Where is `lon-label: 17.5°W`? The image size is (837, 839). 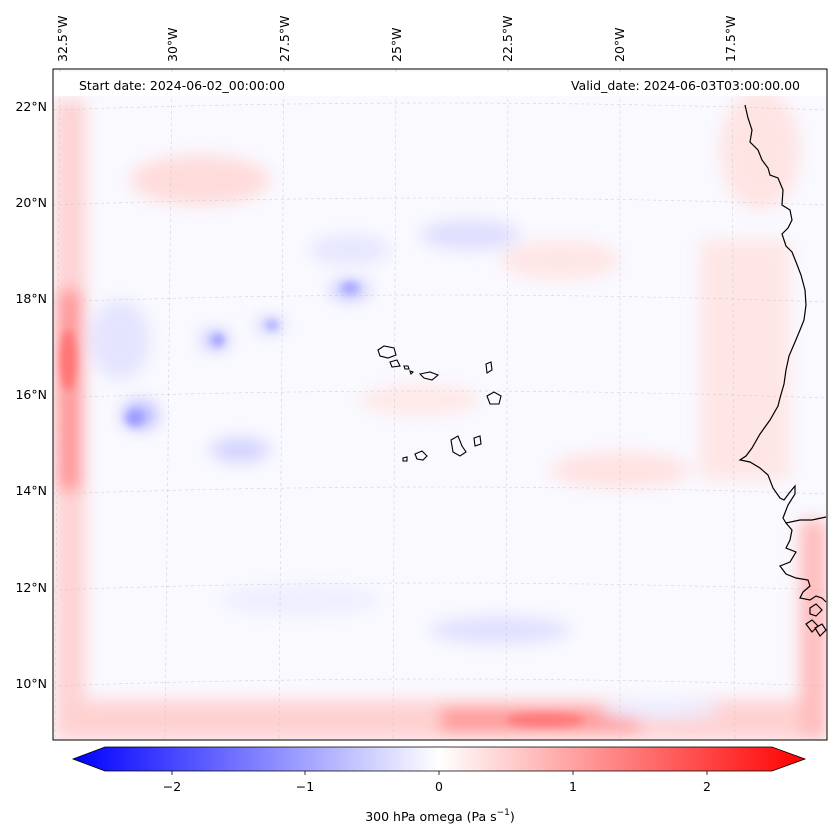 lon-label: 17.5°W is located at coordinates (730, 39).